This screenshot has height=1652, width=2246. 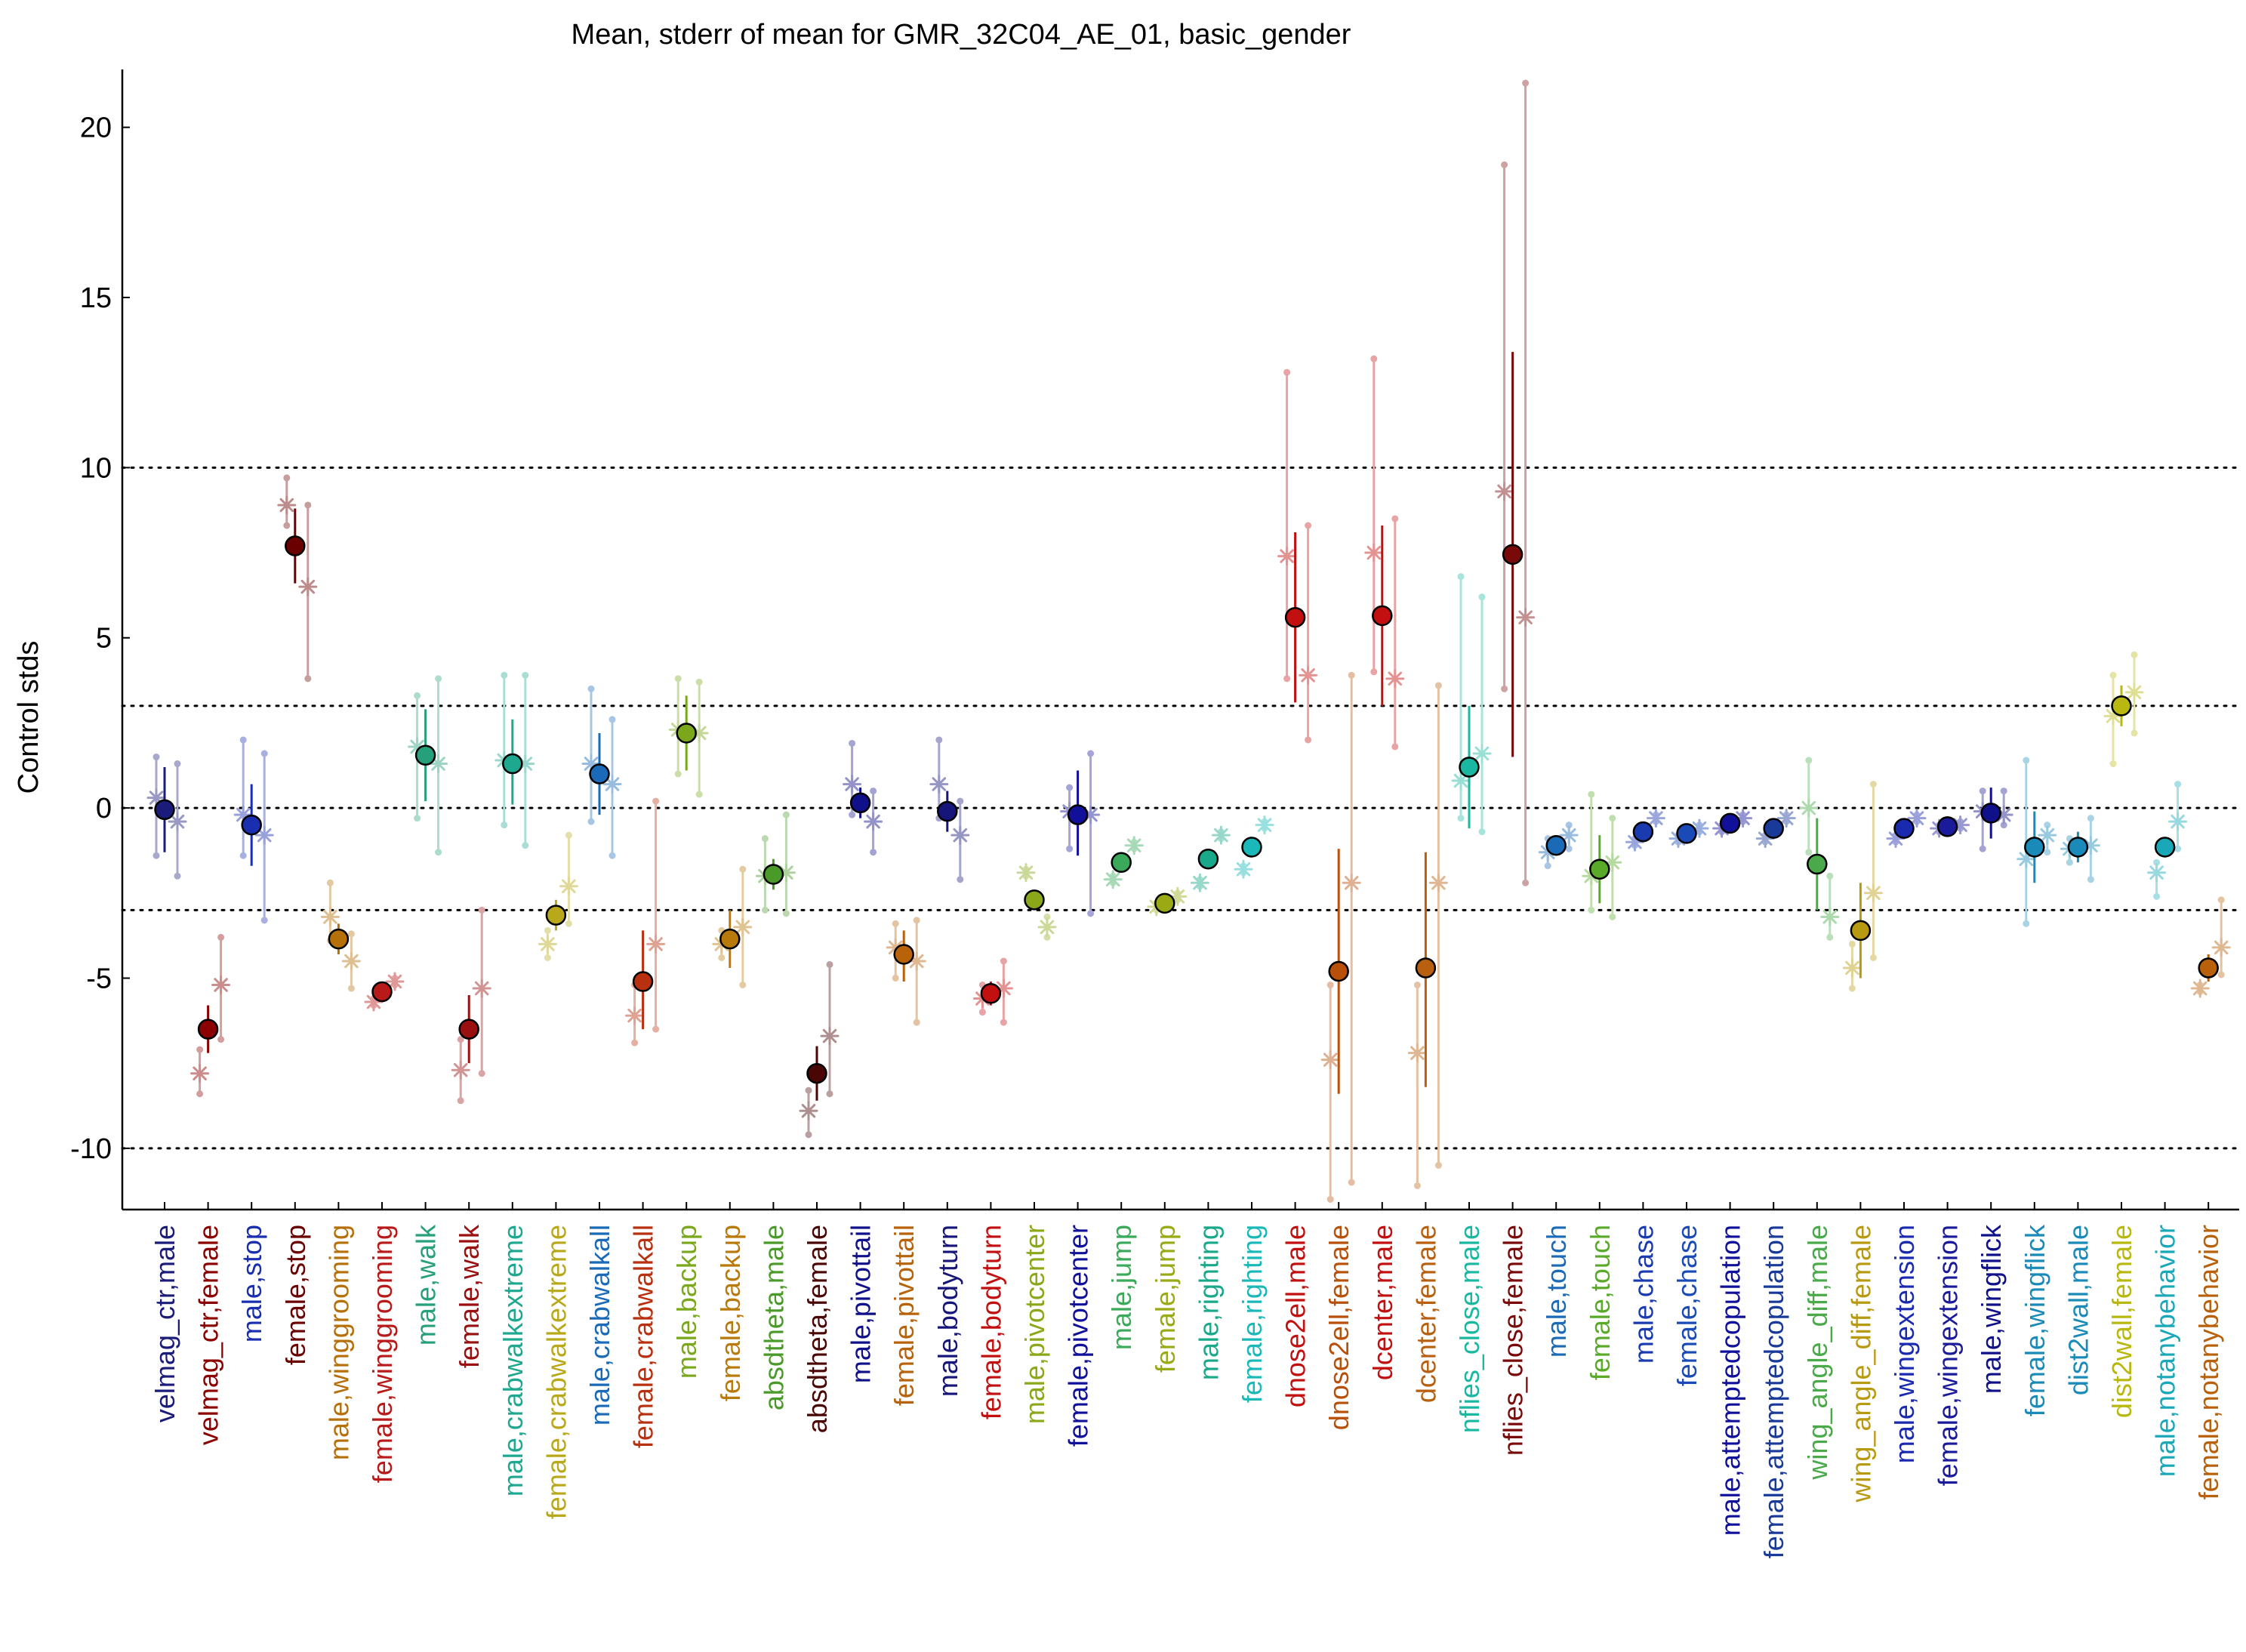 I want to click on x-tick-label: wing_angle_diff,female, so click(x=1861, y=1364).